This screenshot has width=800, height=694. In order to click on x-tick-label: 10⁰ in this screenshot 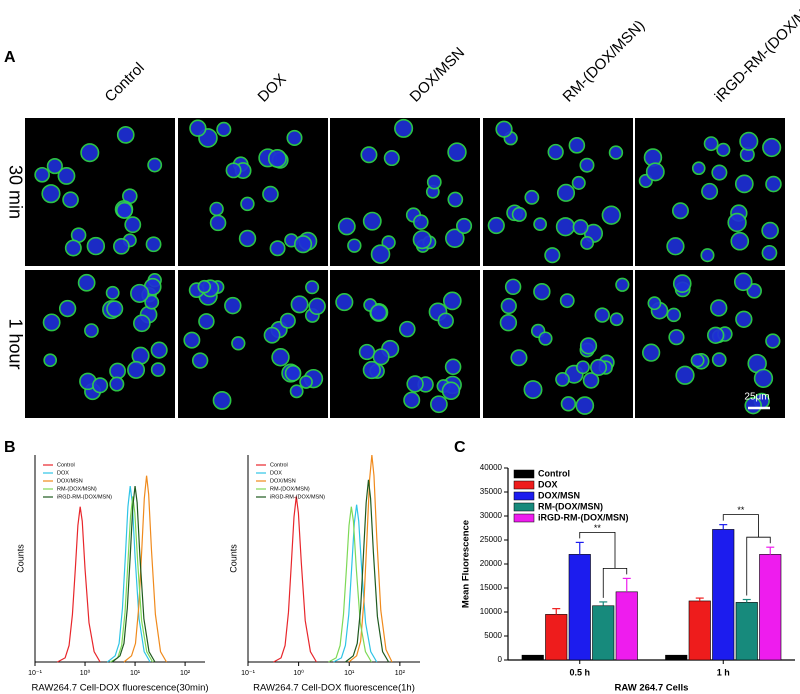, I will do `click(298, 673)`.